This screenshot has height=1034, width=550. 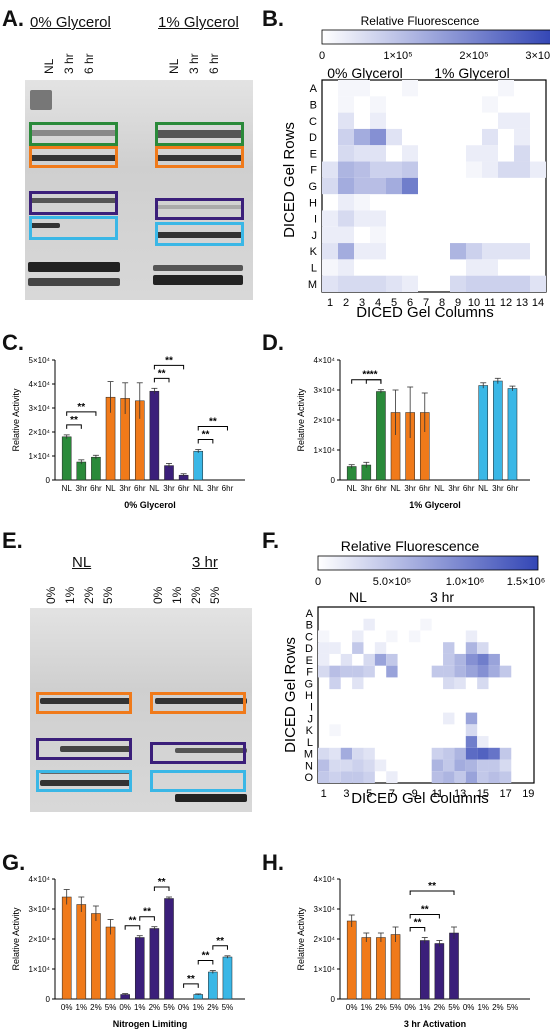 I want to click on x-tick-label: 2%, so click(x=498, y=1007).